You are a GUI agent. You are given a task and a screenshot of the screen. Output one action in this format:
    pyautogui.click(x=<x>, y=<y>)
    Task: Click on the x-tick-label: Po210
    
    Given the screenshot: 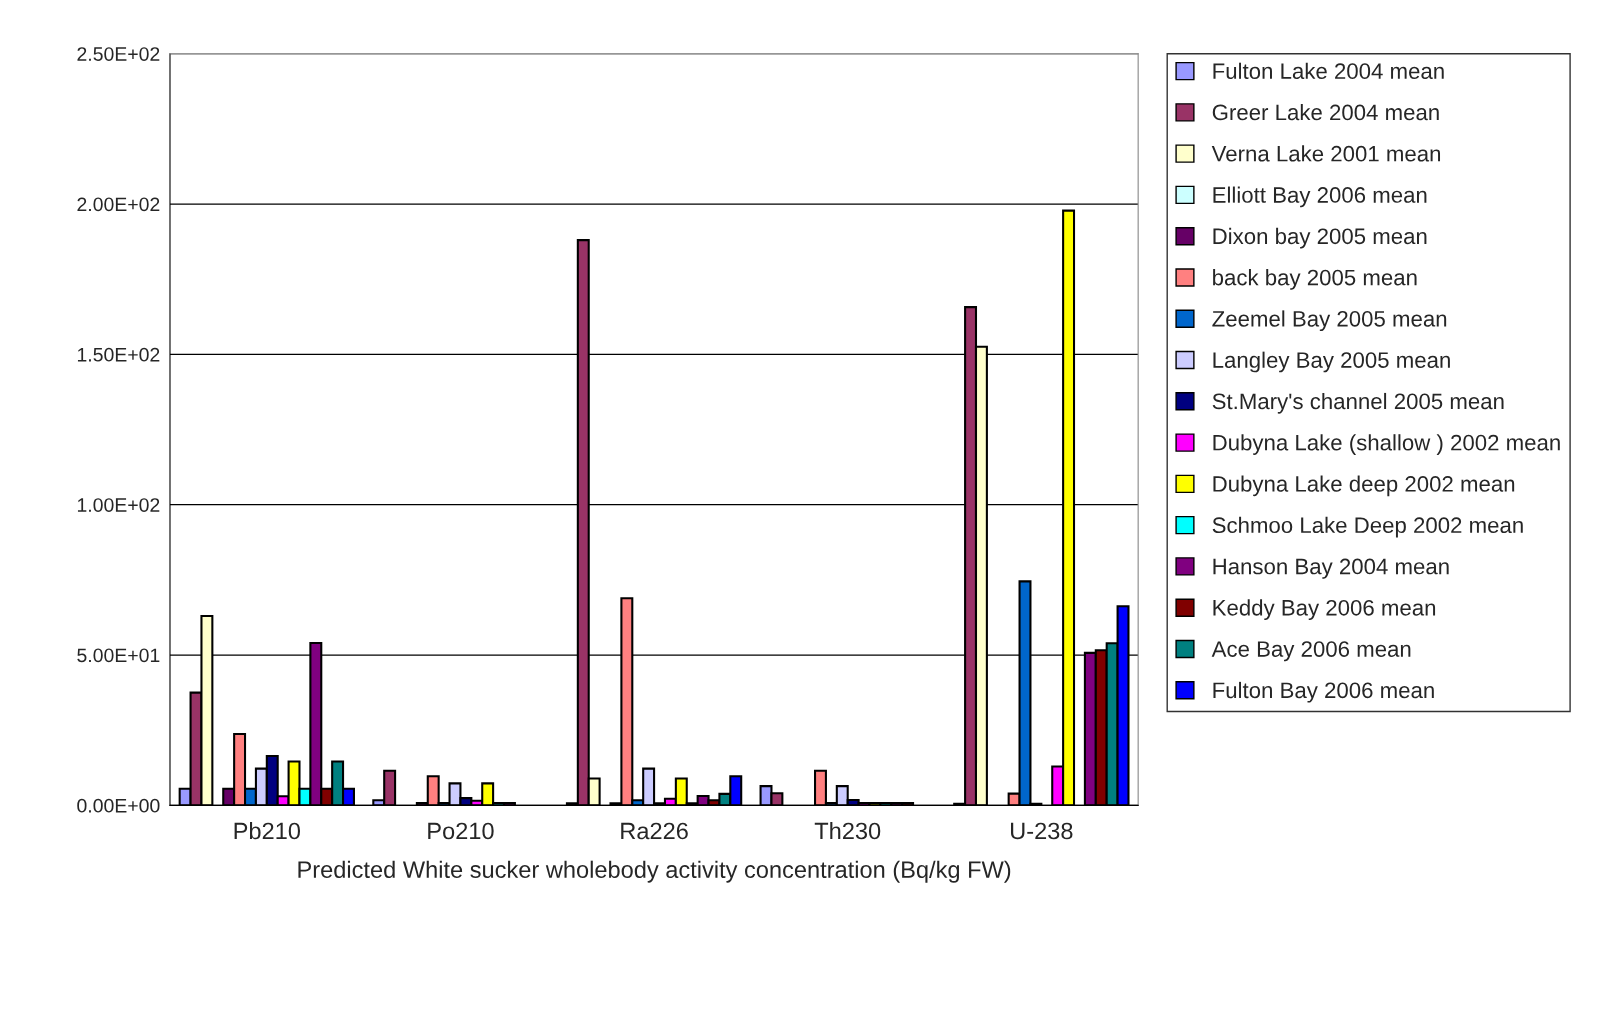 What is the action you would take?
    pyautogui.click(x=461, y=831)
    